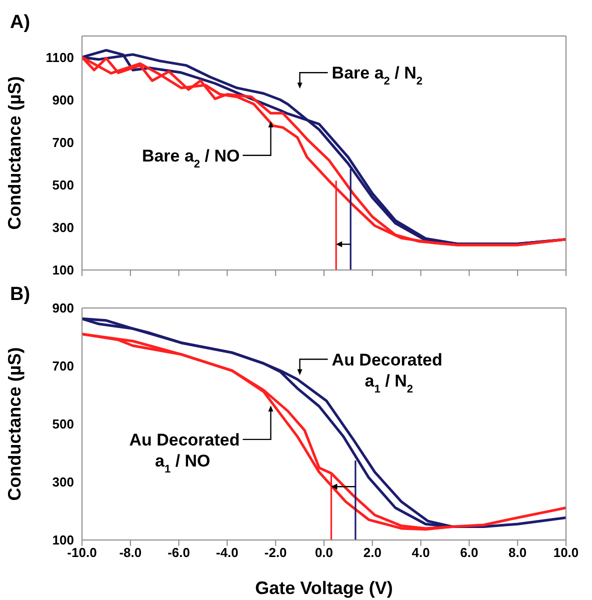  I want to click on x-tick-label: -10.0, so click(82, 552).